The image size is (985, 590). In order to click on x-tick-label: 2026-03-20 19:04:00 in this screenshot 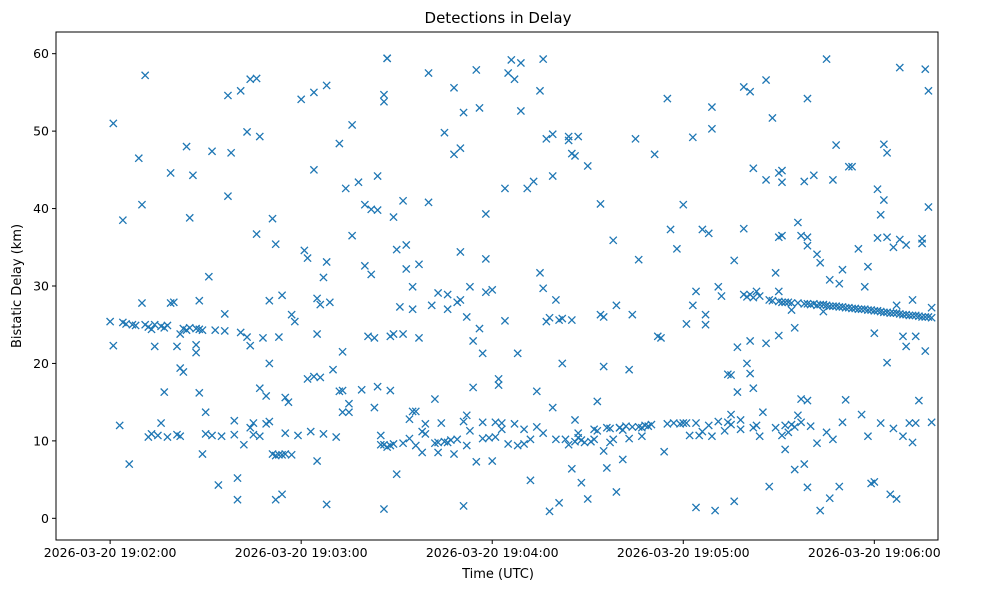, I will do `click(492, 552)`.